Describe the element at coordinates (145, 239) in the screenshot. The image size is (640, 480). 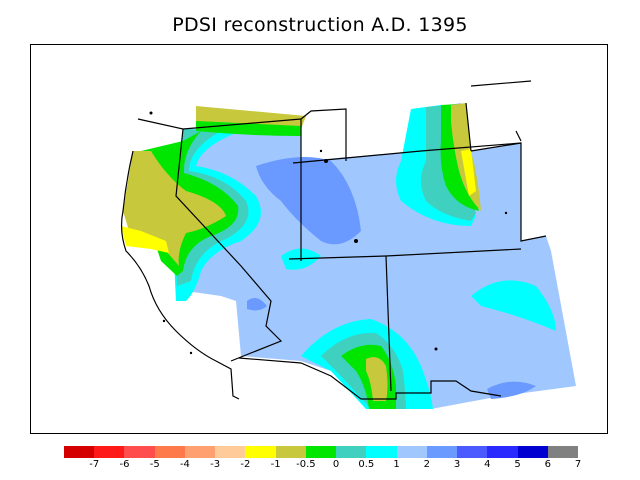
I see `pdsi-region-dry-strong-west` at that location.